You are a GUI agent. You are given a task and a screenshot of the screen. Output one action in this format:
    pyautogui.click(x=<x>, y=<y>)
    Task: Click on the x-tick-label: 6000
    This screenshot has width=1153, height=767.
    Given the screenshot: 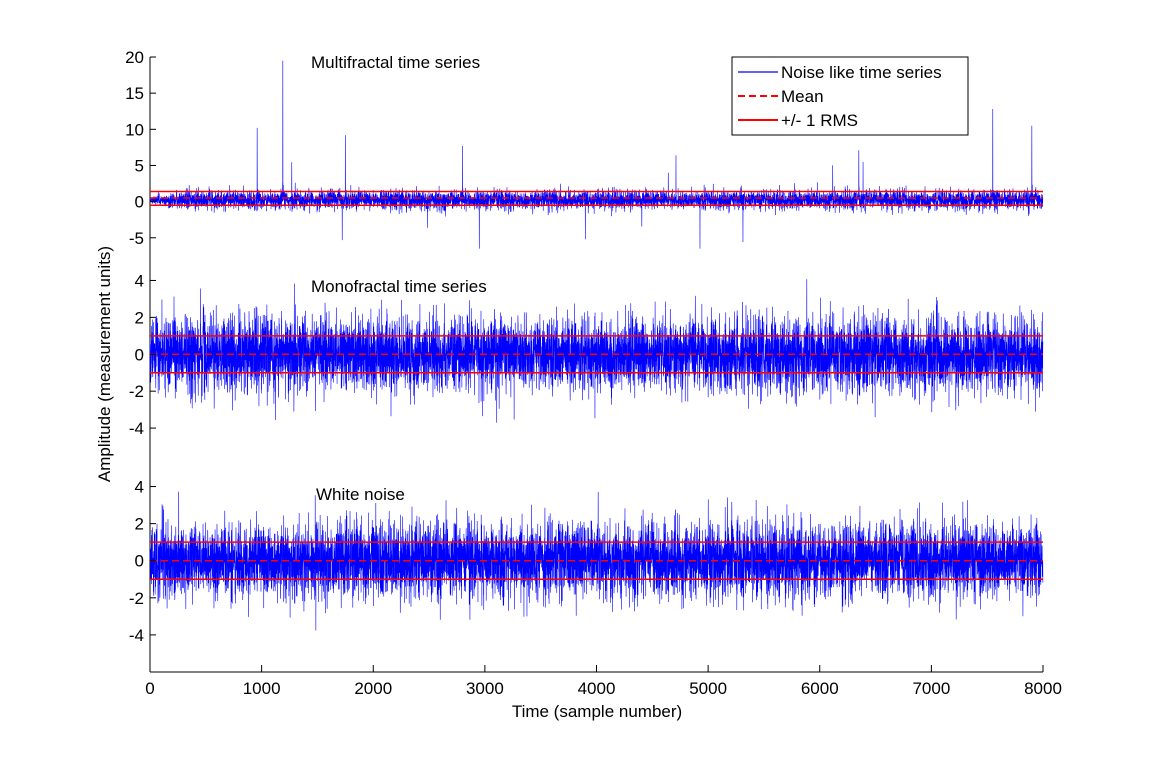 What is the action you would take?
    pyautogui.click(x=820, y=688)
    